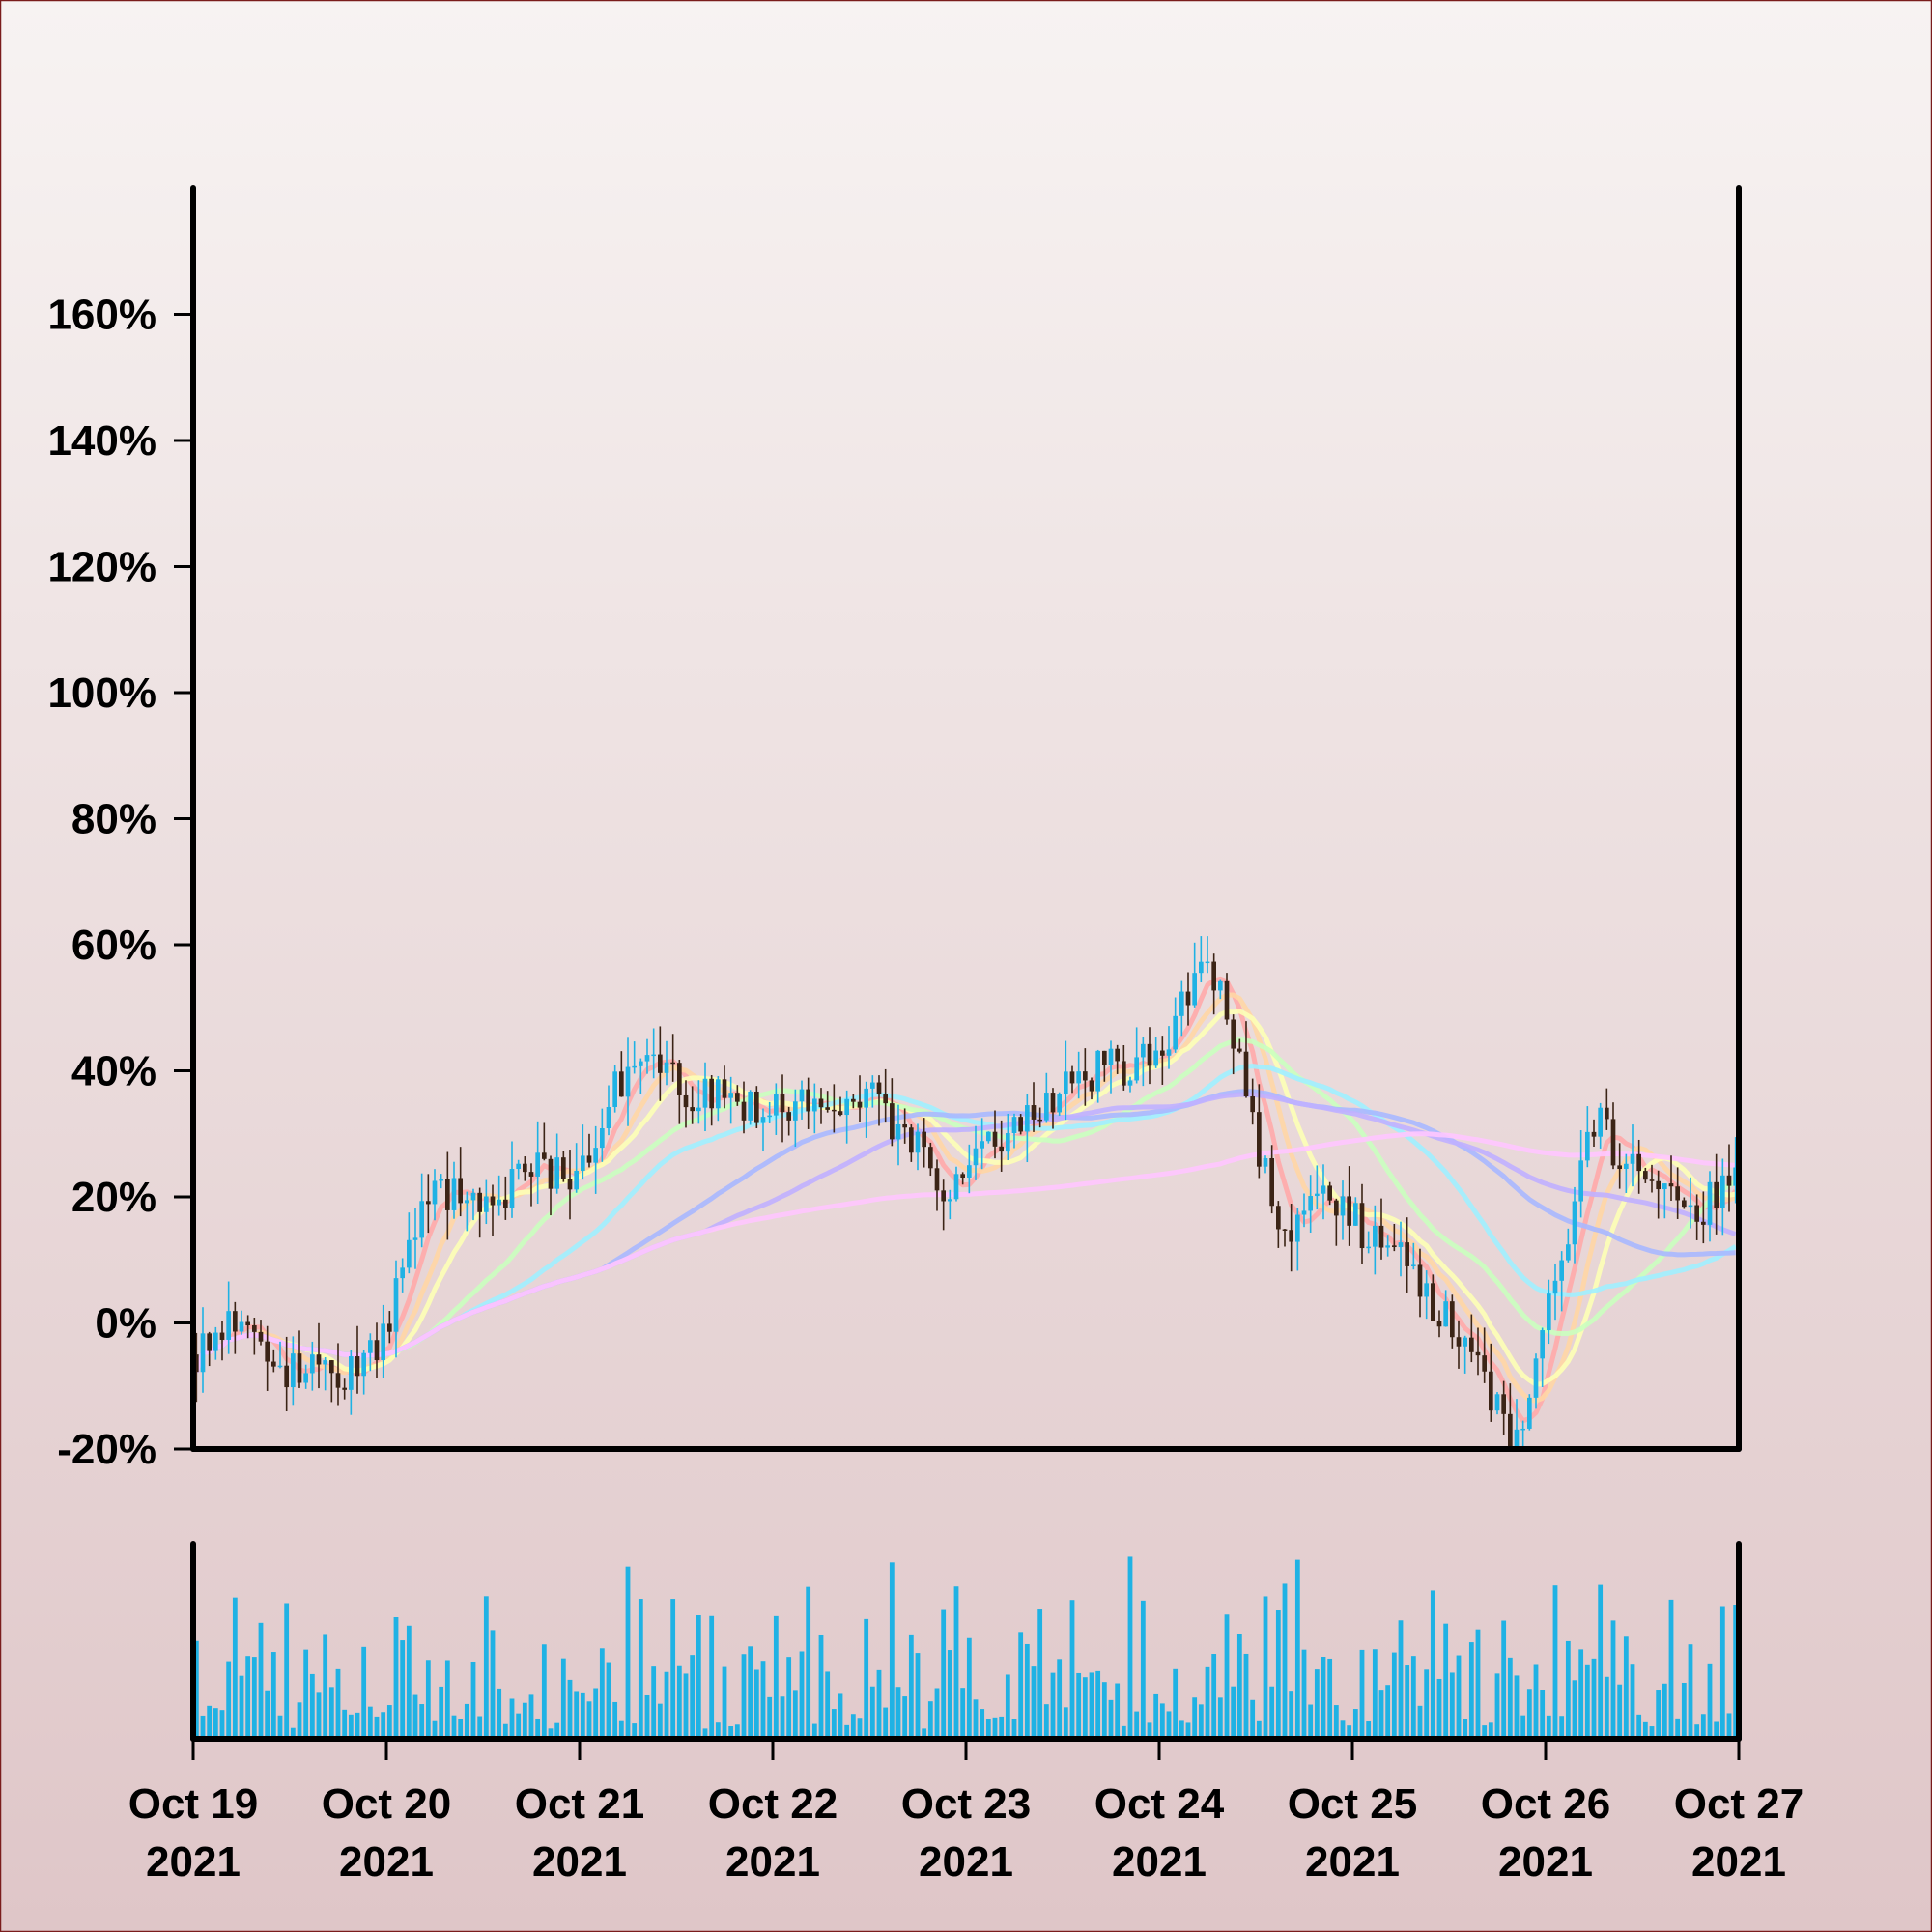 The image size is (1932, 1932). I want to click on x-tick-label-date: Oct 25, so click(1353, 1804).